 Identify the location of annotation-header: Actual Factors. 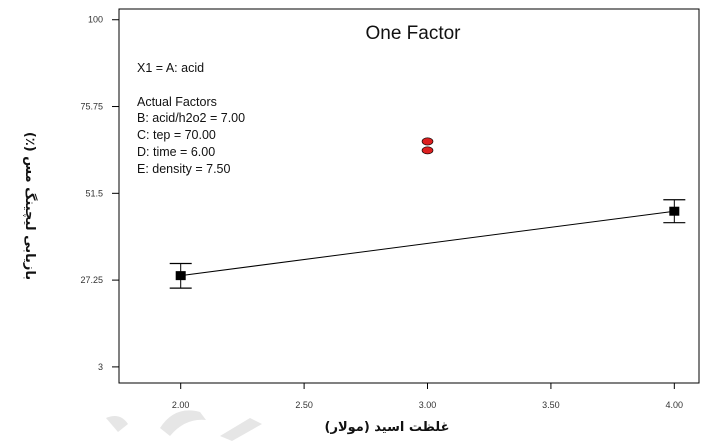
(177, 102).